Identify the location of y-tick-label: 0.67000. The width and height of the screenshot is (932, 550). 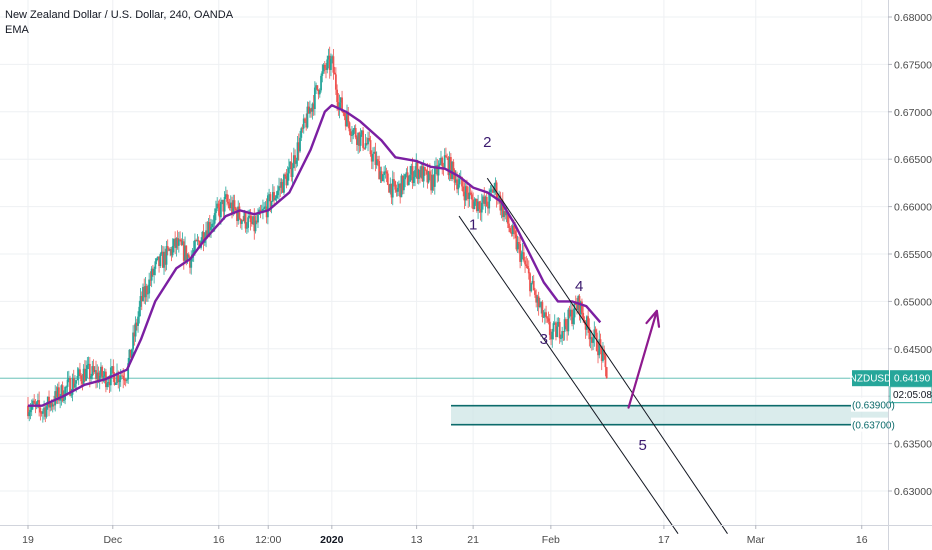
(913, 113).